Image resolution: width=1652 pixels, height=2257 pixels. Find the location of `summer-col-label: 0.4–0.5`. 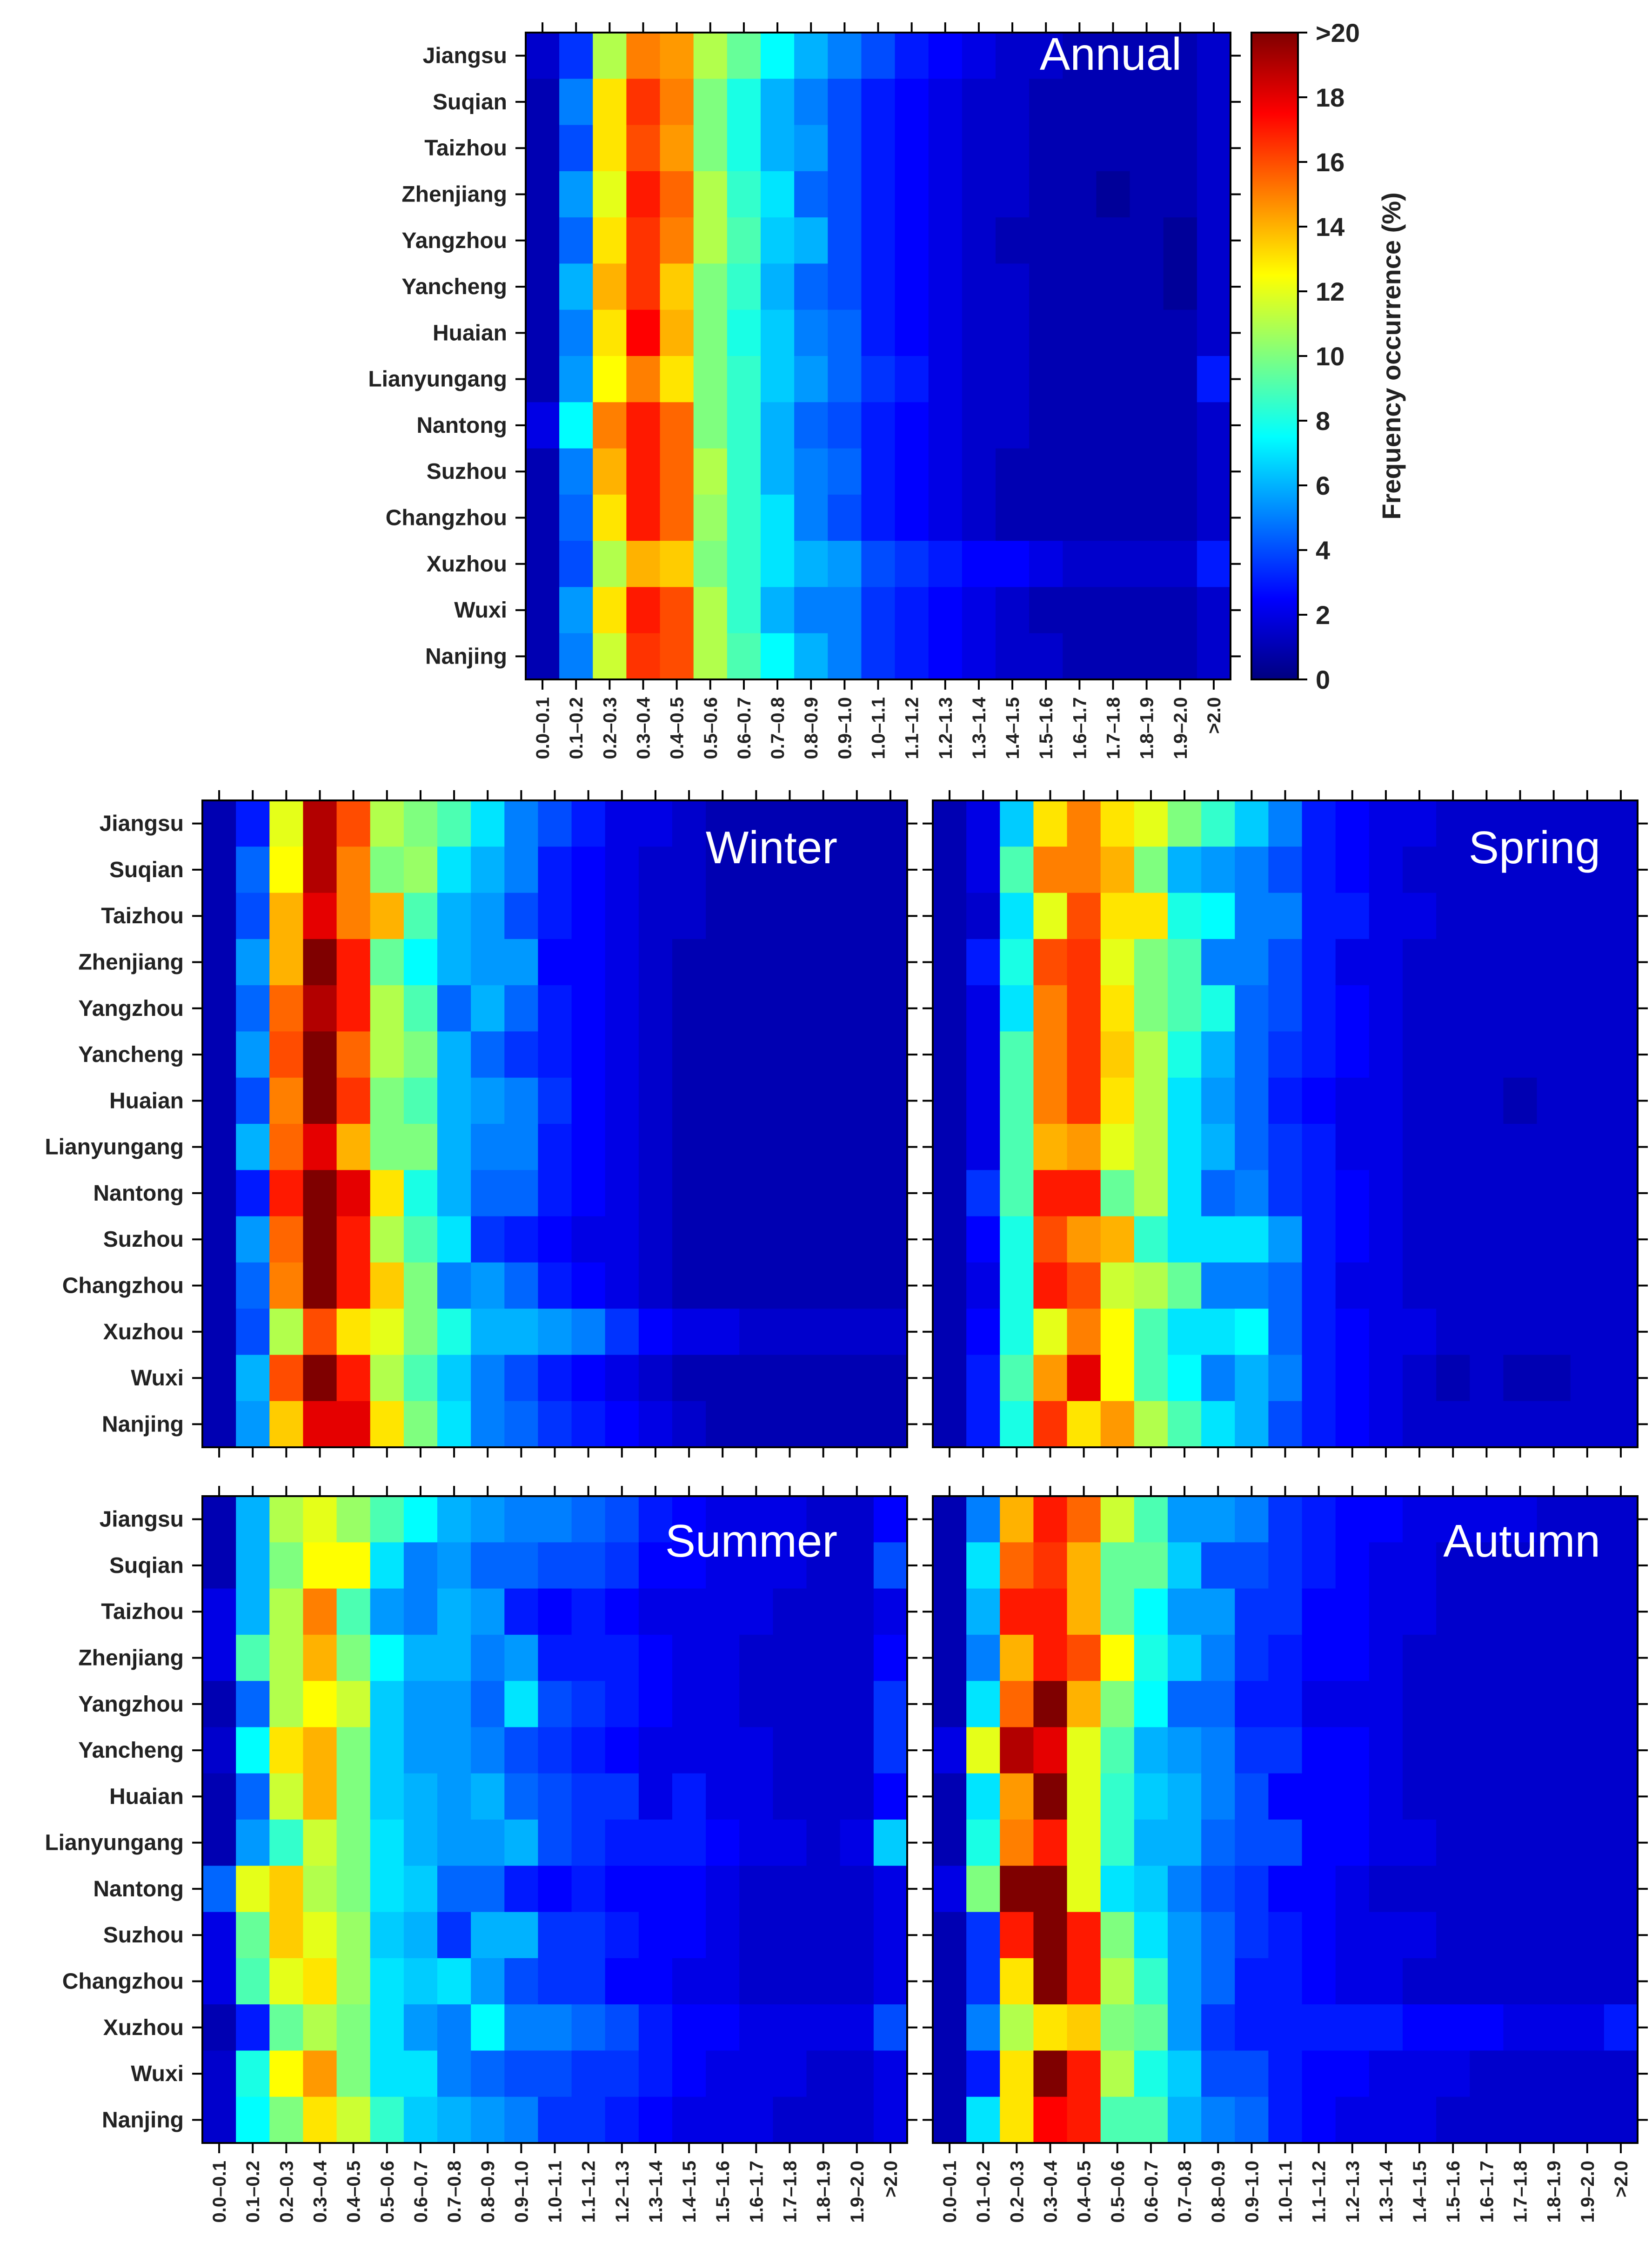

summer-col-label: 0.4–0.5 is located at coordinates (354, 2192).